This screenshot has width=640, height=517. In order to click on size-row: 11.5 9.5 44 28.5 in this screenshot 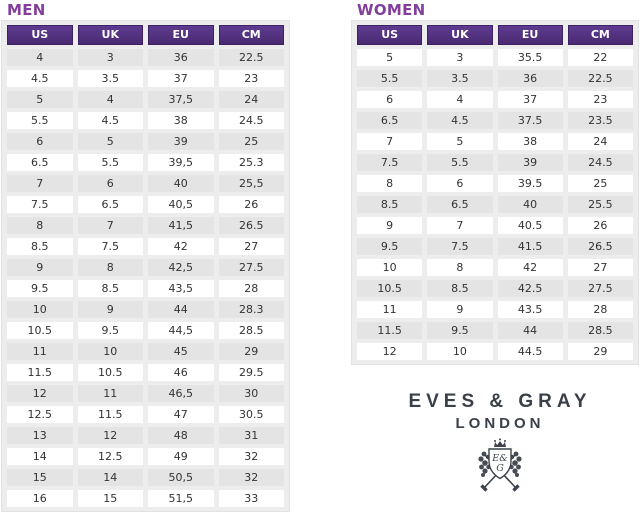, I will do `click(495, 330)`.